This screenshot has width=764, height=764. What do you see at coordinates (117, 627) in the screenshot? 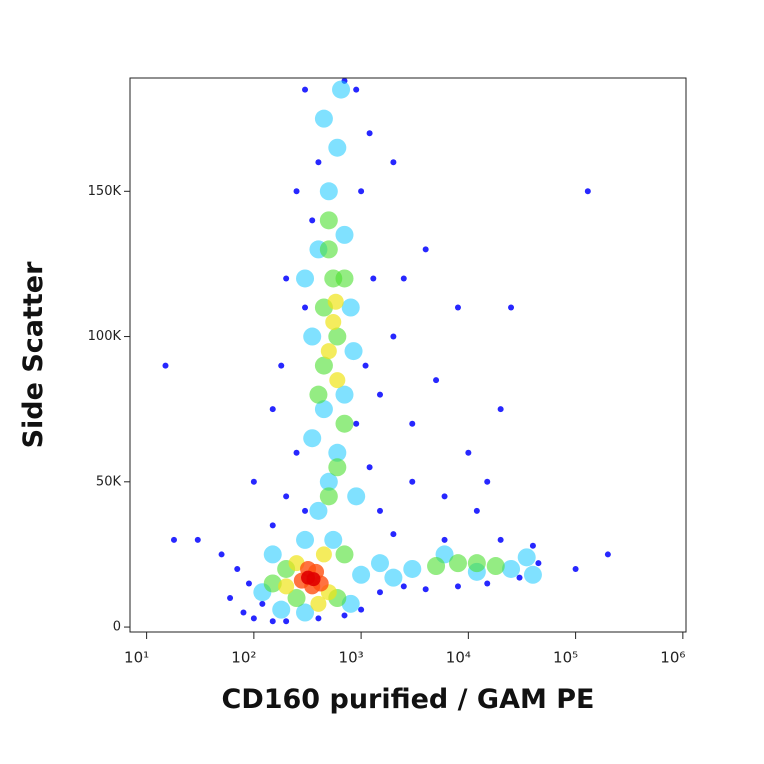
I see `y-tick-label: 0` at bounding box center [117, 627].